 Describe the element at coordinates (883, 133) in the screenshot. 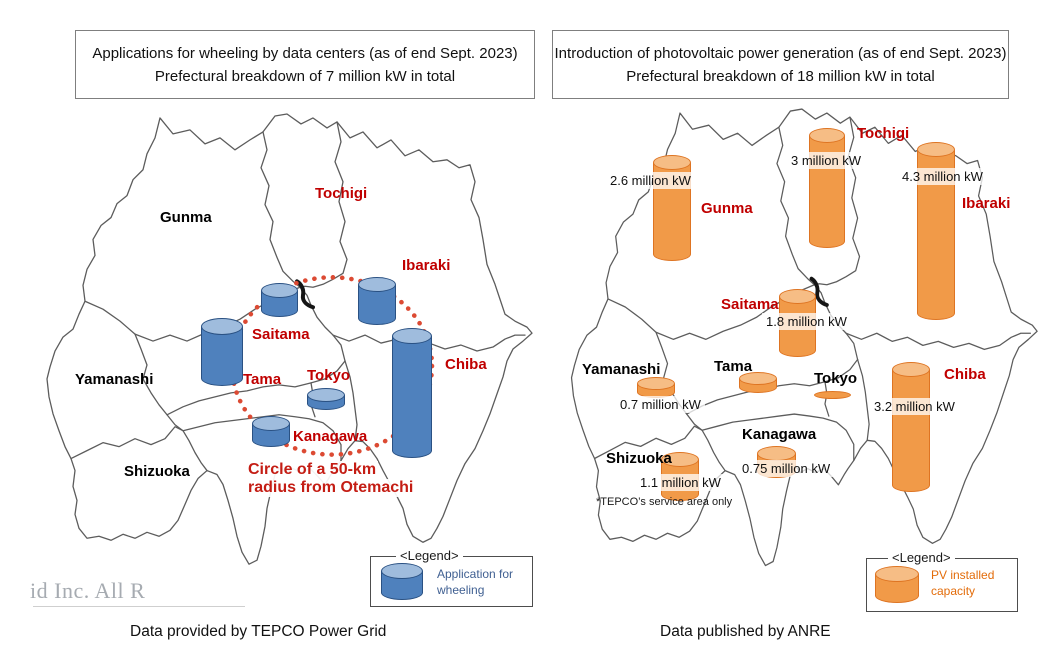

I see `right-label-tochigi: Tochigi` at that location.